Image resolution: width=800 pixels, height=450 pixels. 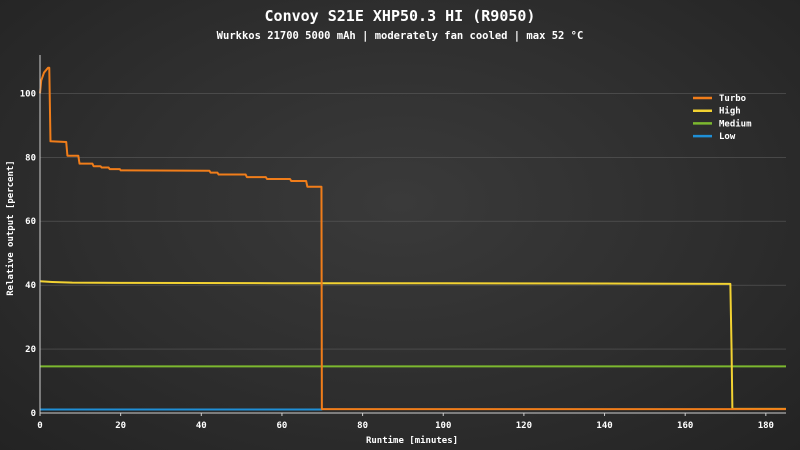 What do you see at coordinates (362, 426) in the screenshot?
I see `x-tick-label: 80` at bounding box center [362, 426].